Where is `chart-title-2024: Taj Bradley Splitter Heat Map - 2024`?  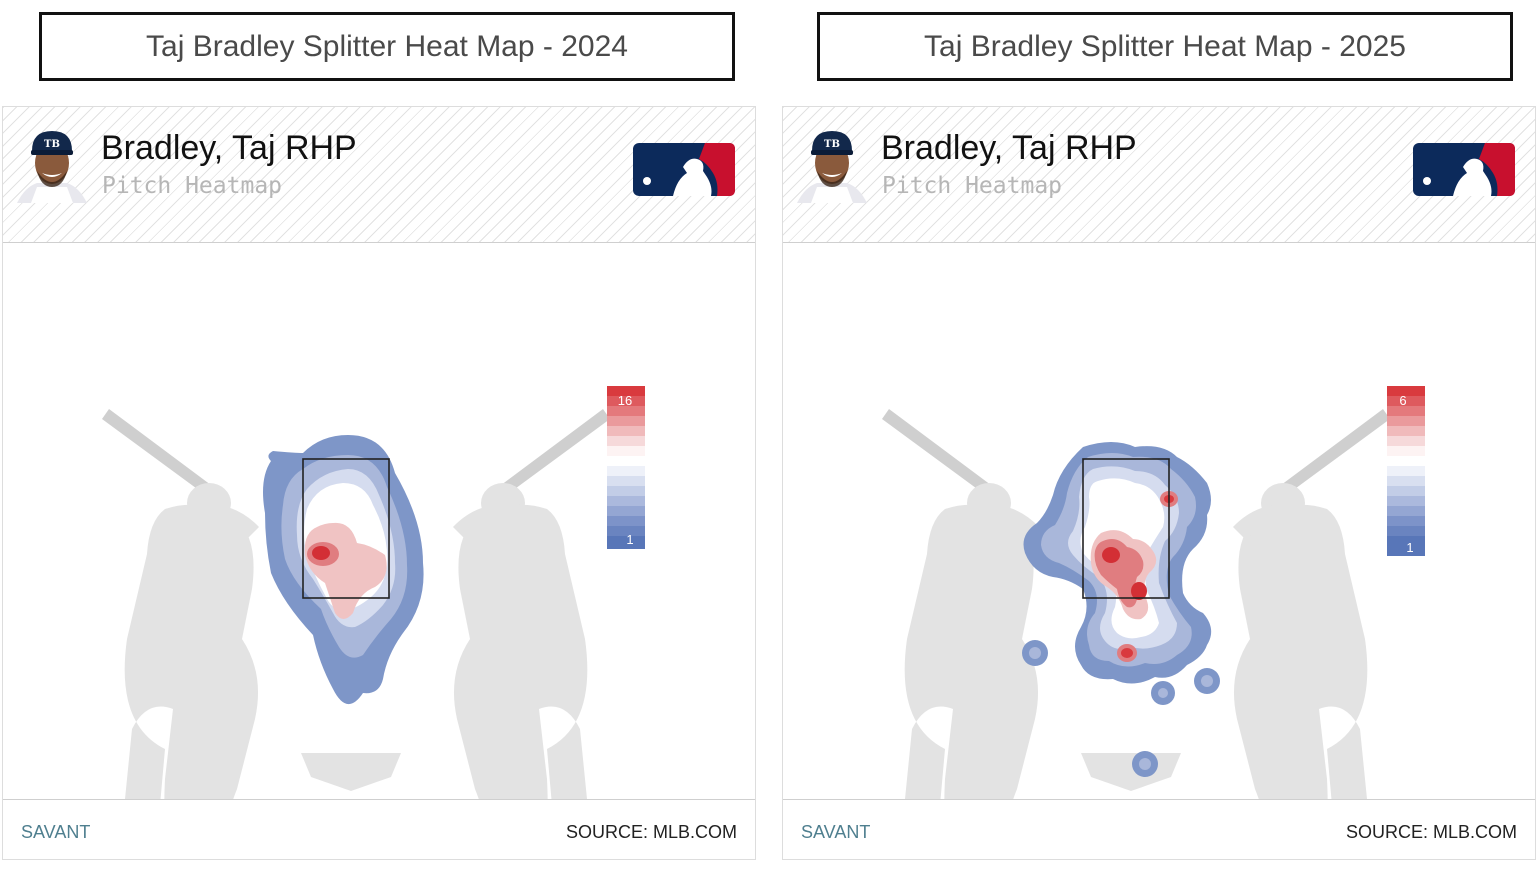 chart-title-2024: Taj Bradley Splitter Heat Map - 2024 is located at coordinates (387, 46).